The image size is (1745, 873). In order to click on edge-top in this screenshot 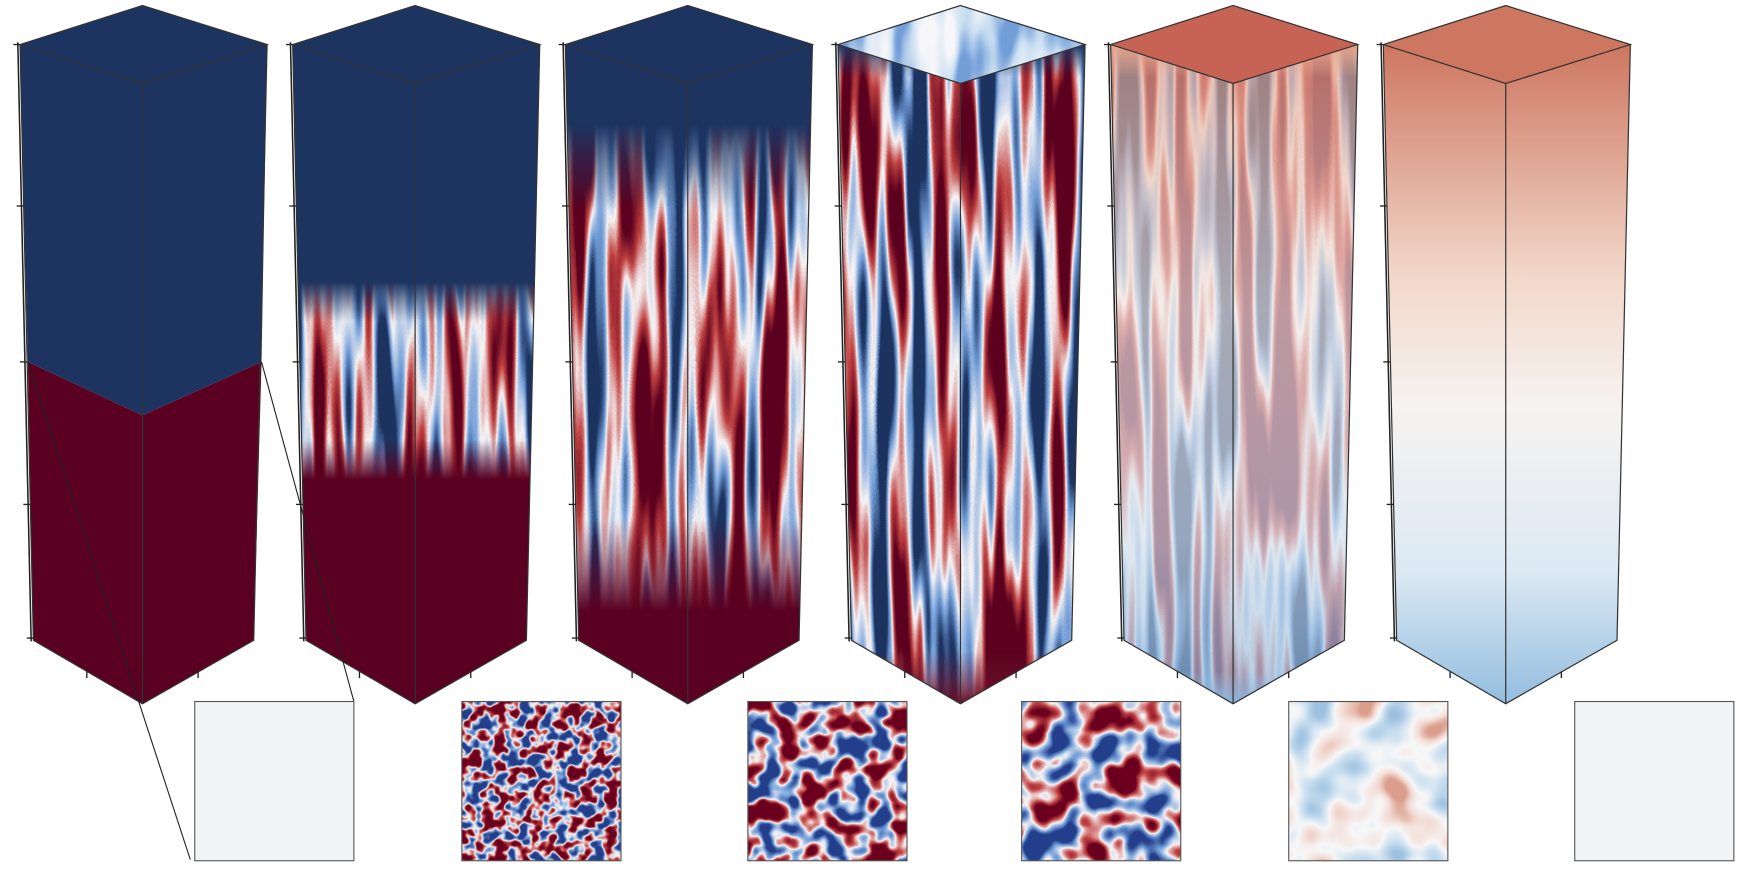, I will do `click(416, 44)`.